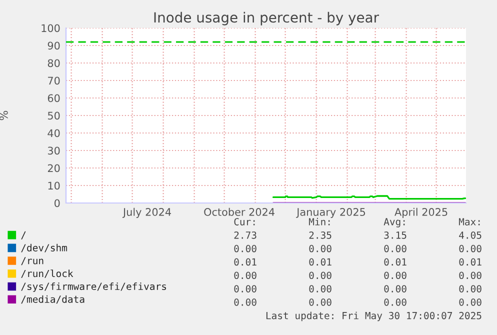  I want to click on text: 3.15, so click(395, 235).